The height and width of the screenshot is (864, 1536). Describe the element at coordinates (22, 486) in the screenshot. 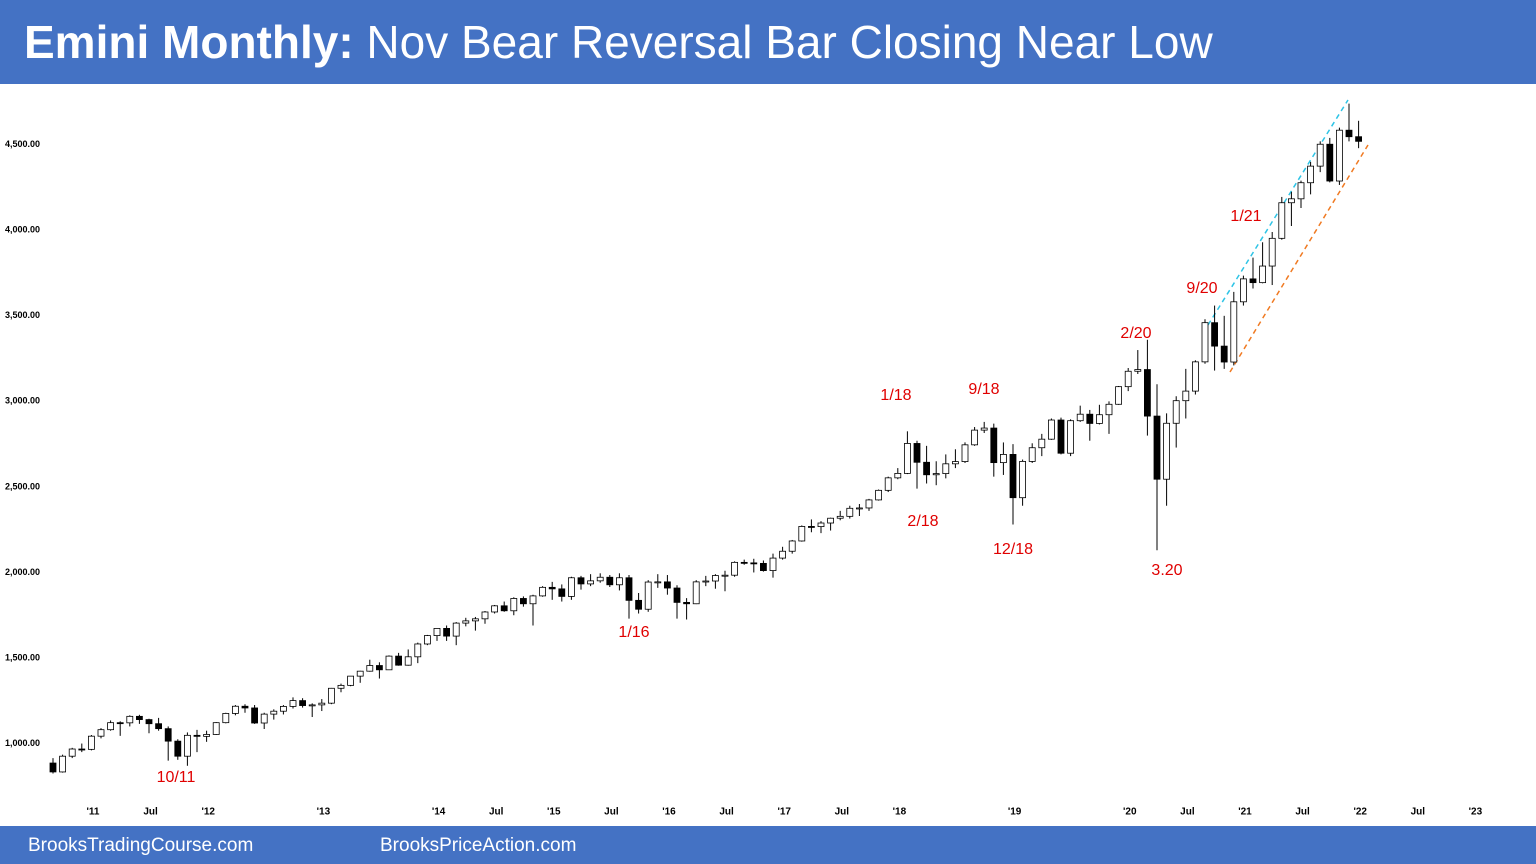

I see `y-tick-label: 2,500.00` at that location.